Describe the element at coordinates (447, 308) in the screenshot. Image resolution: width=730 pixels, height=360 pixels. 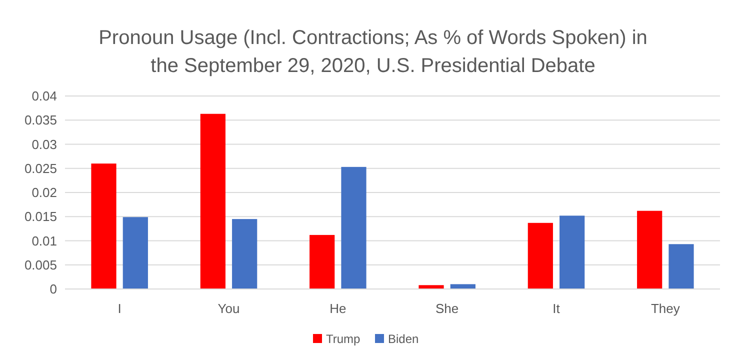
I see `x-tick-label: She` at that location.